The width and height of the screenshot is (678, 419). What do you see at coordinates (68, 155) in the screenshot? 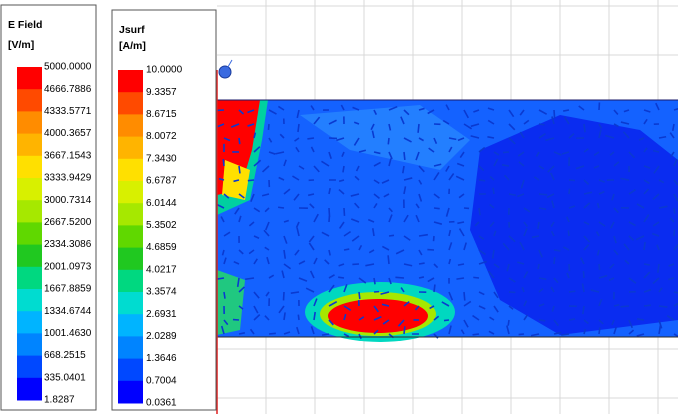
I see `legend-label: 3667.1543` at bounding box center [68, 155].